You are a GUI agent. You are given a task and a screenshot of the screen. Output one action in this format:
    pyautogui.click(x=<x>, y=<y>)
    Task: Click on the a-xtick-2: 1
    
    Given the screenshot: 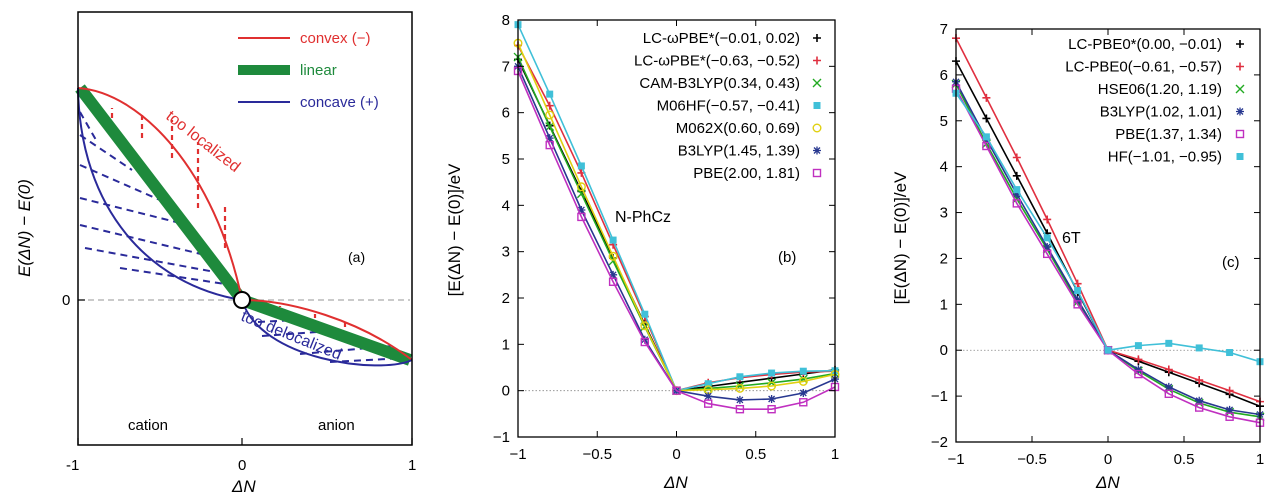 What is the action you would take?
    pyautogui.click(x=412, y=465)
    